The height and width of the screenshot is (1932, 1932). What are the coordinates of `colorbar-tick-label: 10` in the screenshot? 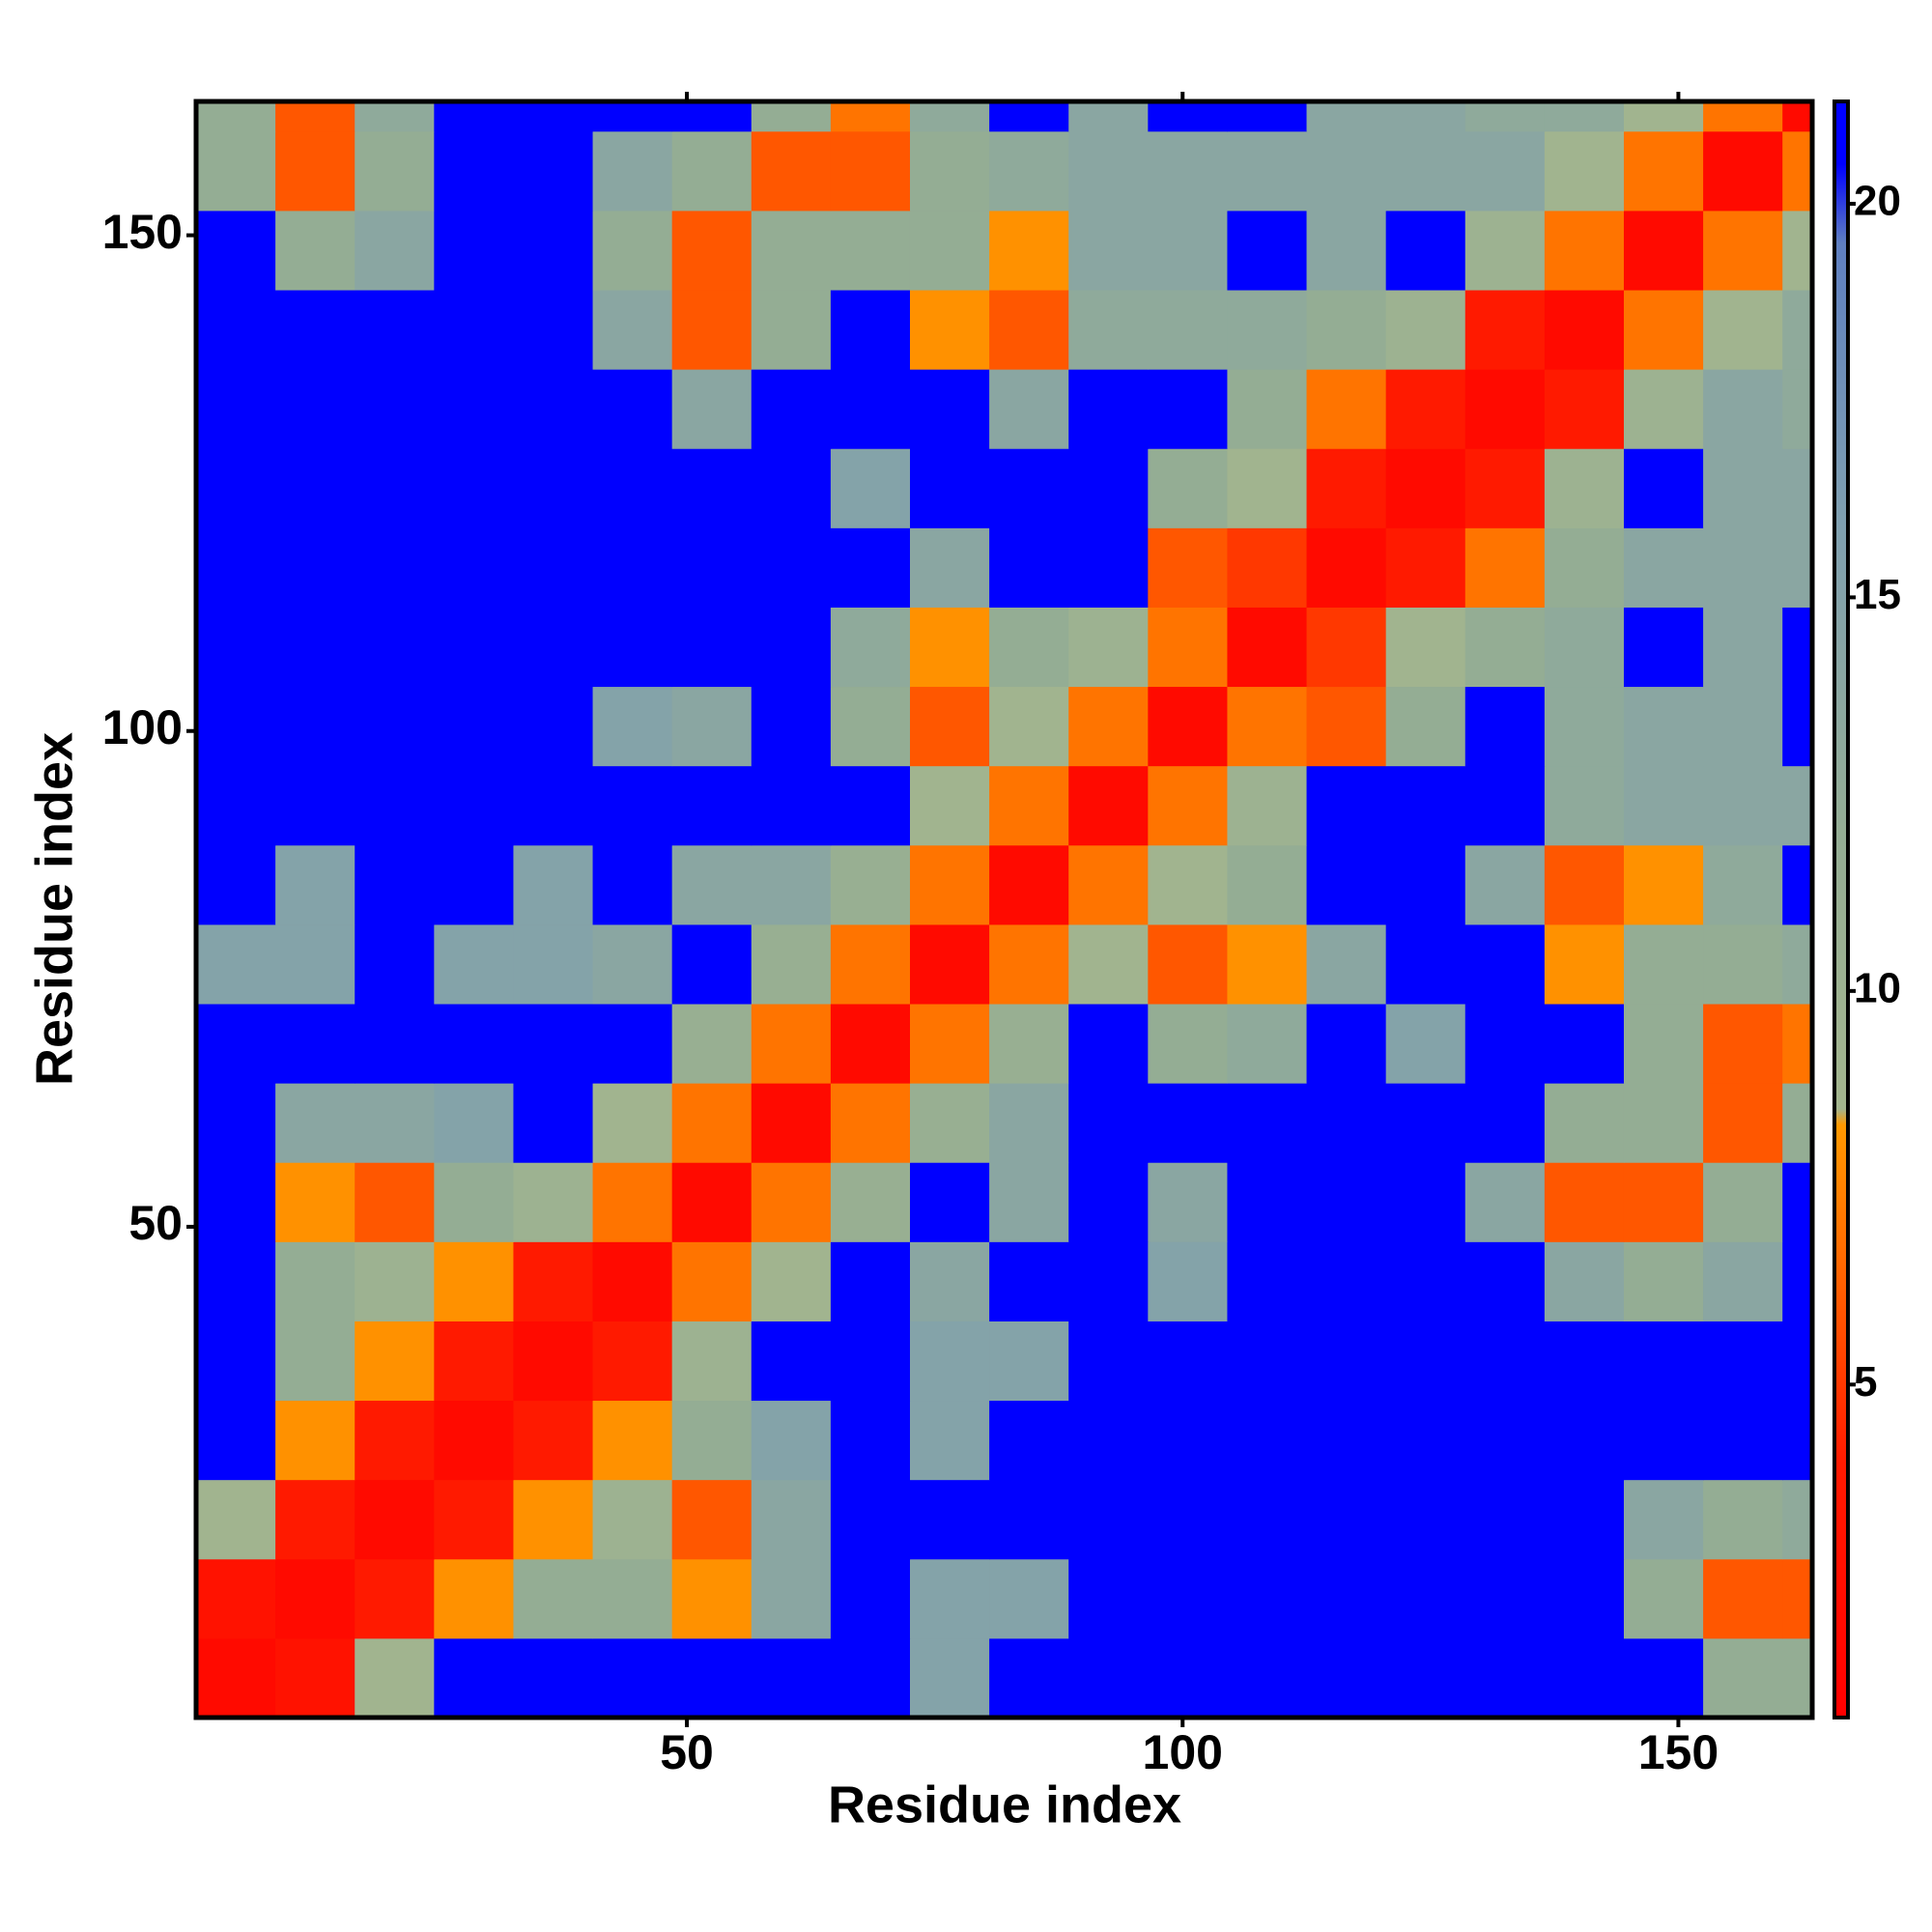 It's located at (1877, 987).